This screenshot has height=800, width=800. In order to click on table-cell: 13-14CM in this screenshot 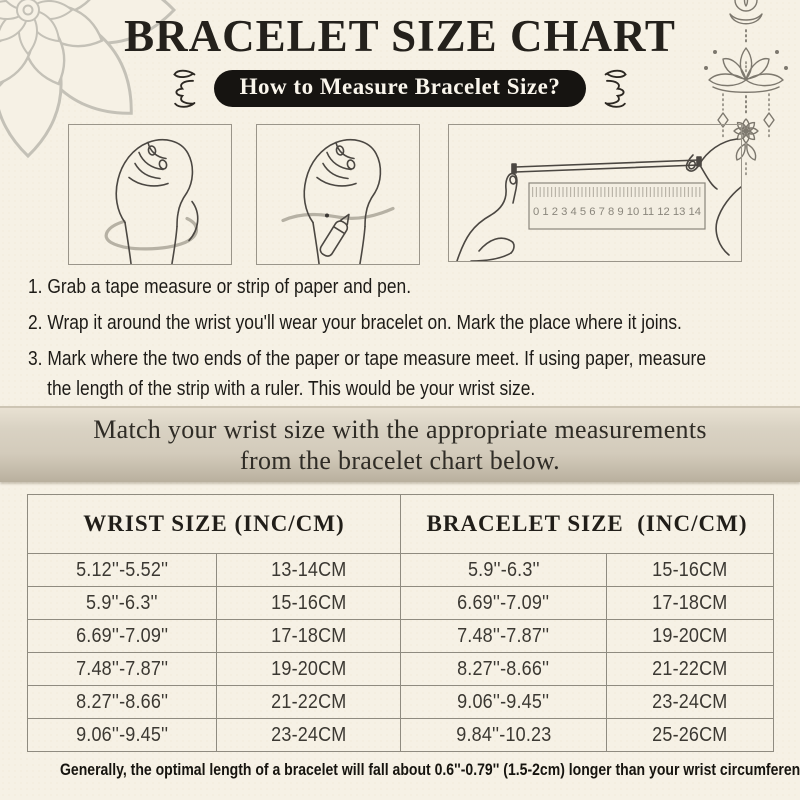, I will do `click(308, 570)`.